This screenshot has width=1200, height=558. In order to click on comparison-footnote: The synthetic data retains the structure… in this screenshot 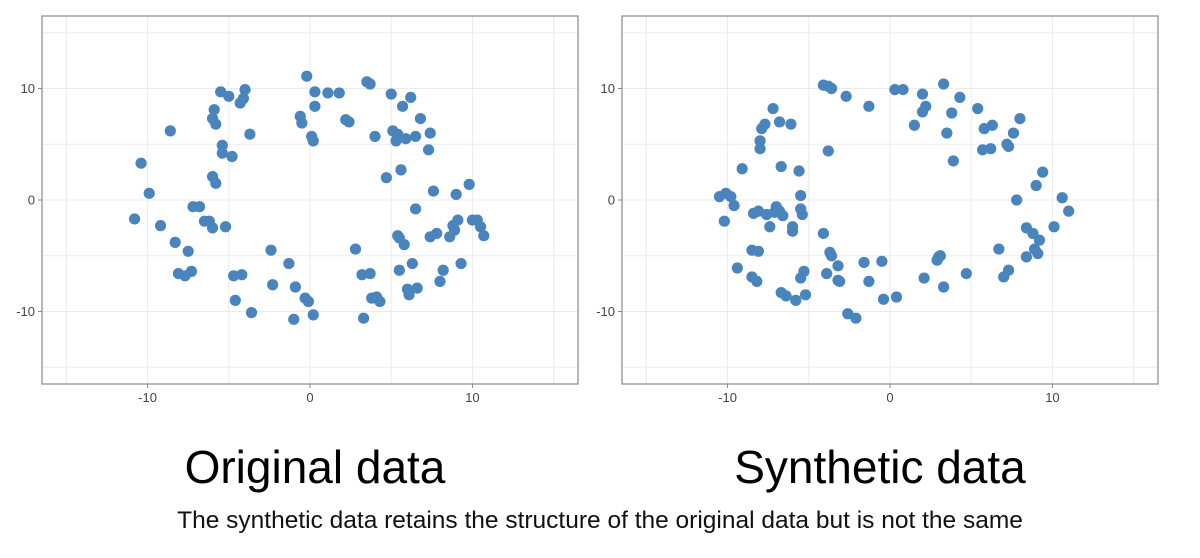, I will do `click(600, 520)`.